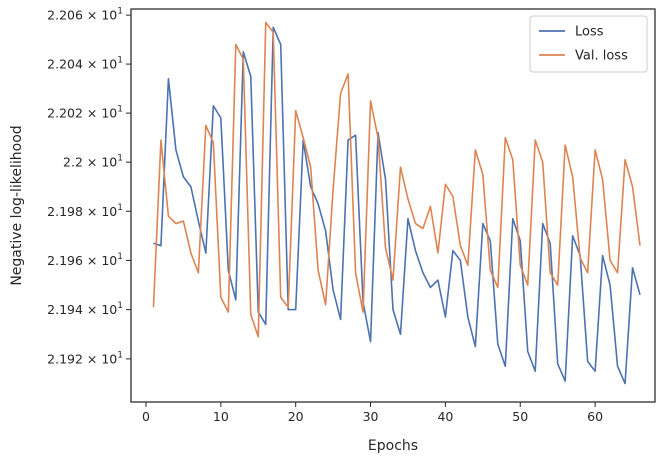  Describe the element at coordinates (296, 416) in the screenshot. I see `x-tick-label: 20` at that location.